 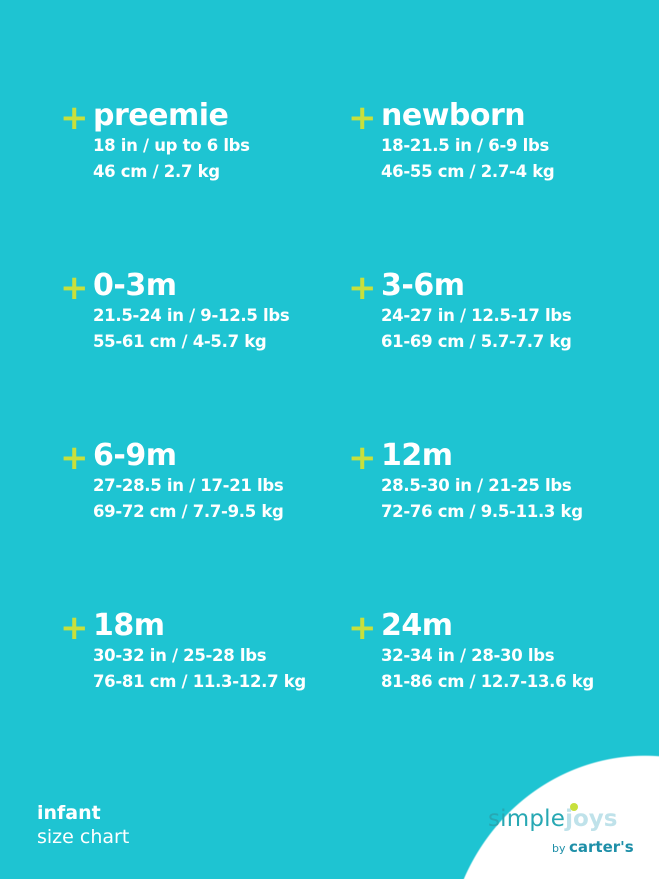 What do you see at coordinates (482, 511) in the screenshot?
I see `size-metric: 72-76 cm / 9.5-11.3 kg` at bounding box center [482, 511].